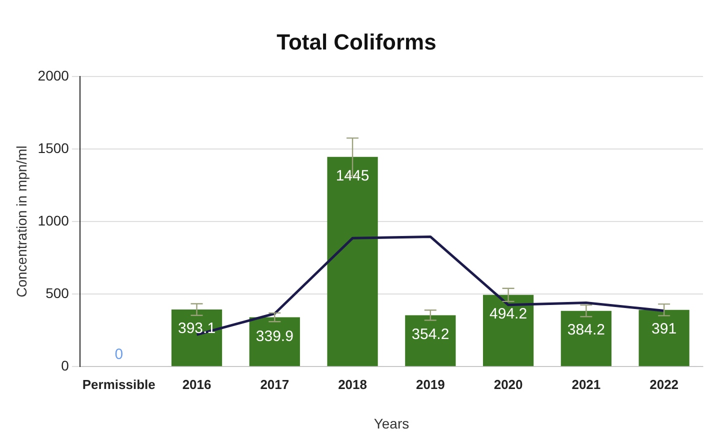 This screenshot has height=447, width=723. Describe the element at coordinates (119, 355) in the screenshot. I see `data-label: 0` at that location.